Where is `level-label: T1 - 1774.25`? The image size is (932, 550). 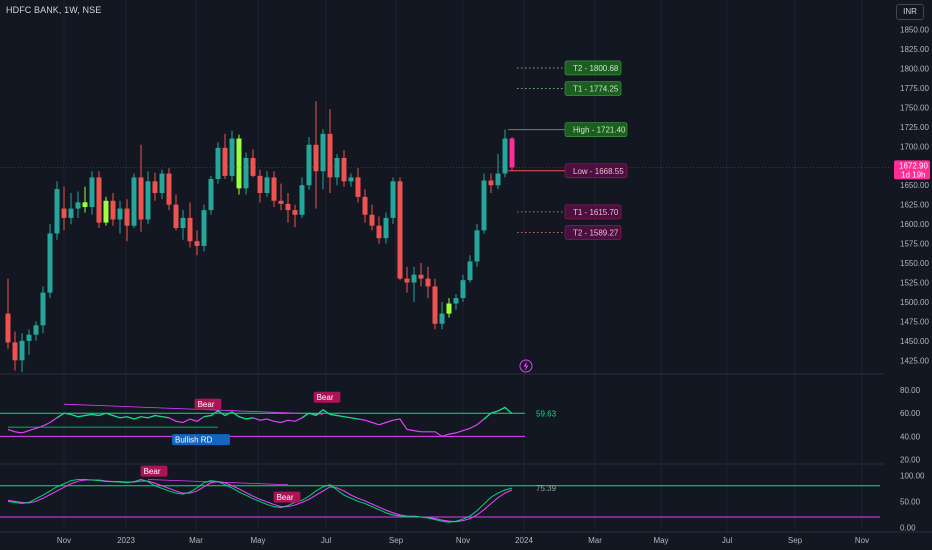
level-label: T1 - 1774.25 is located at coordinates (596, 89).